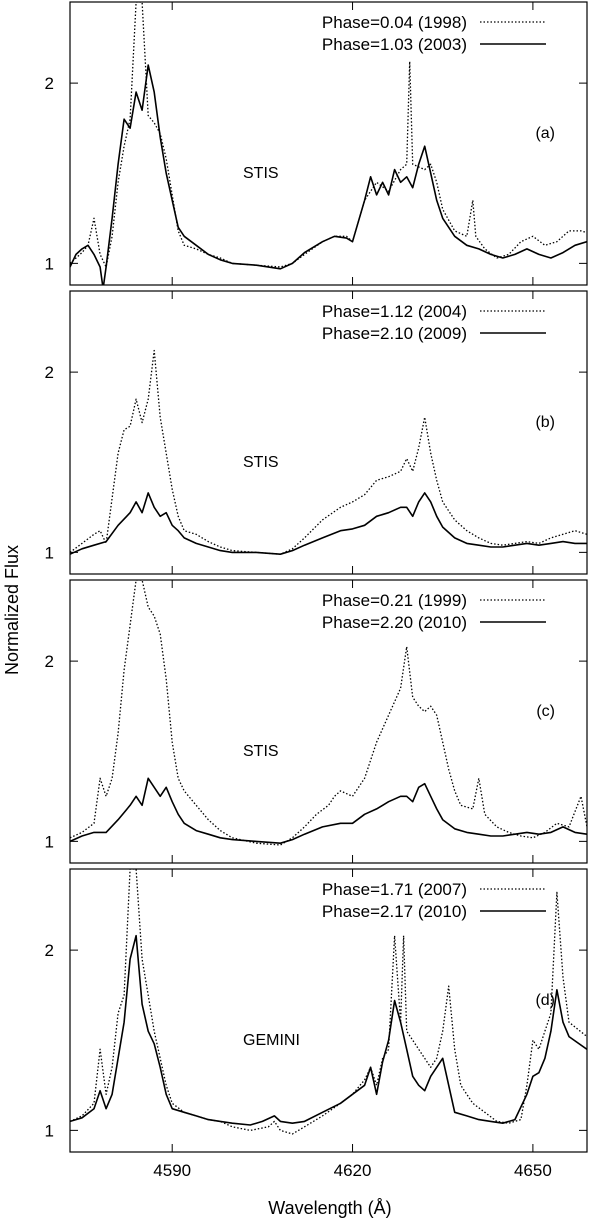 The image size is (590, 1220). Describe the element at coordinates (328, 452) in the screenshot. I see `series-line-dotted` at that location.